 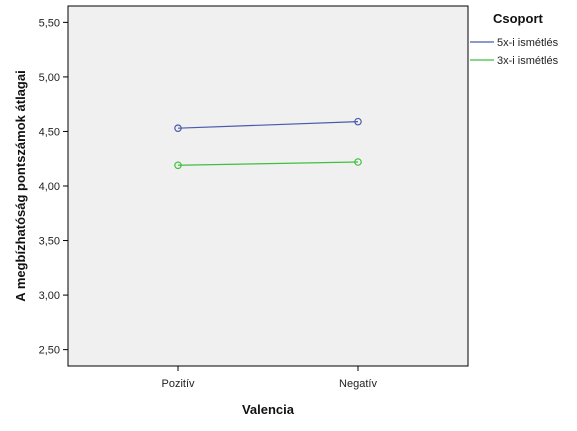 I want to click on legend-label: 5x-i ismétlés, so click(x=528, y=43).